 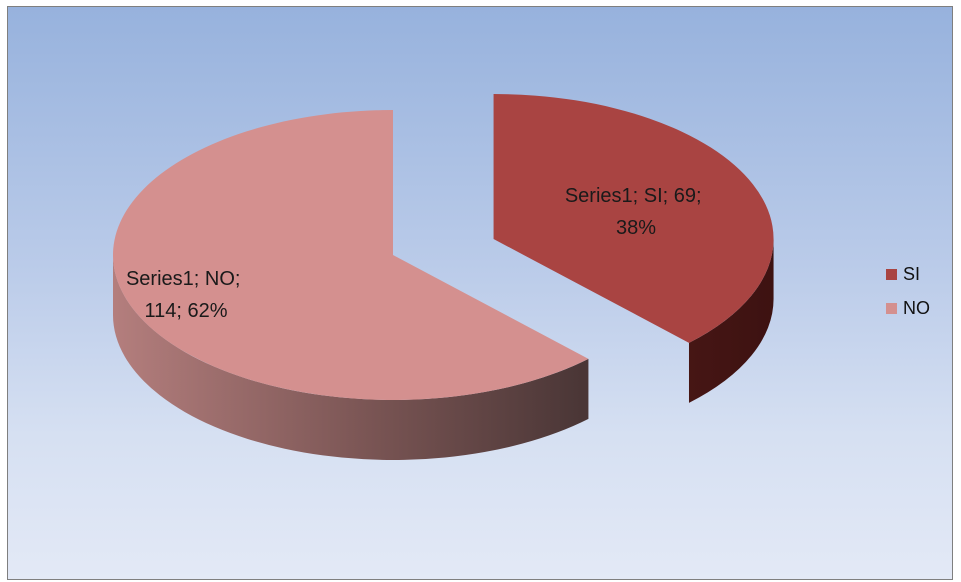 I want to click on data-label-si-line1: Series1; SI; 69;, so click(x=633, y=196).